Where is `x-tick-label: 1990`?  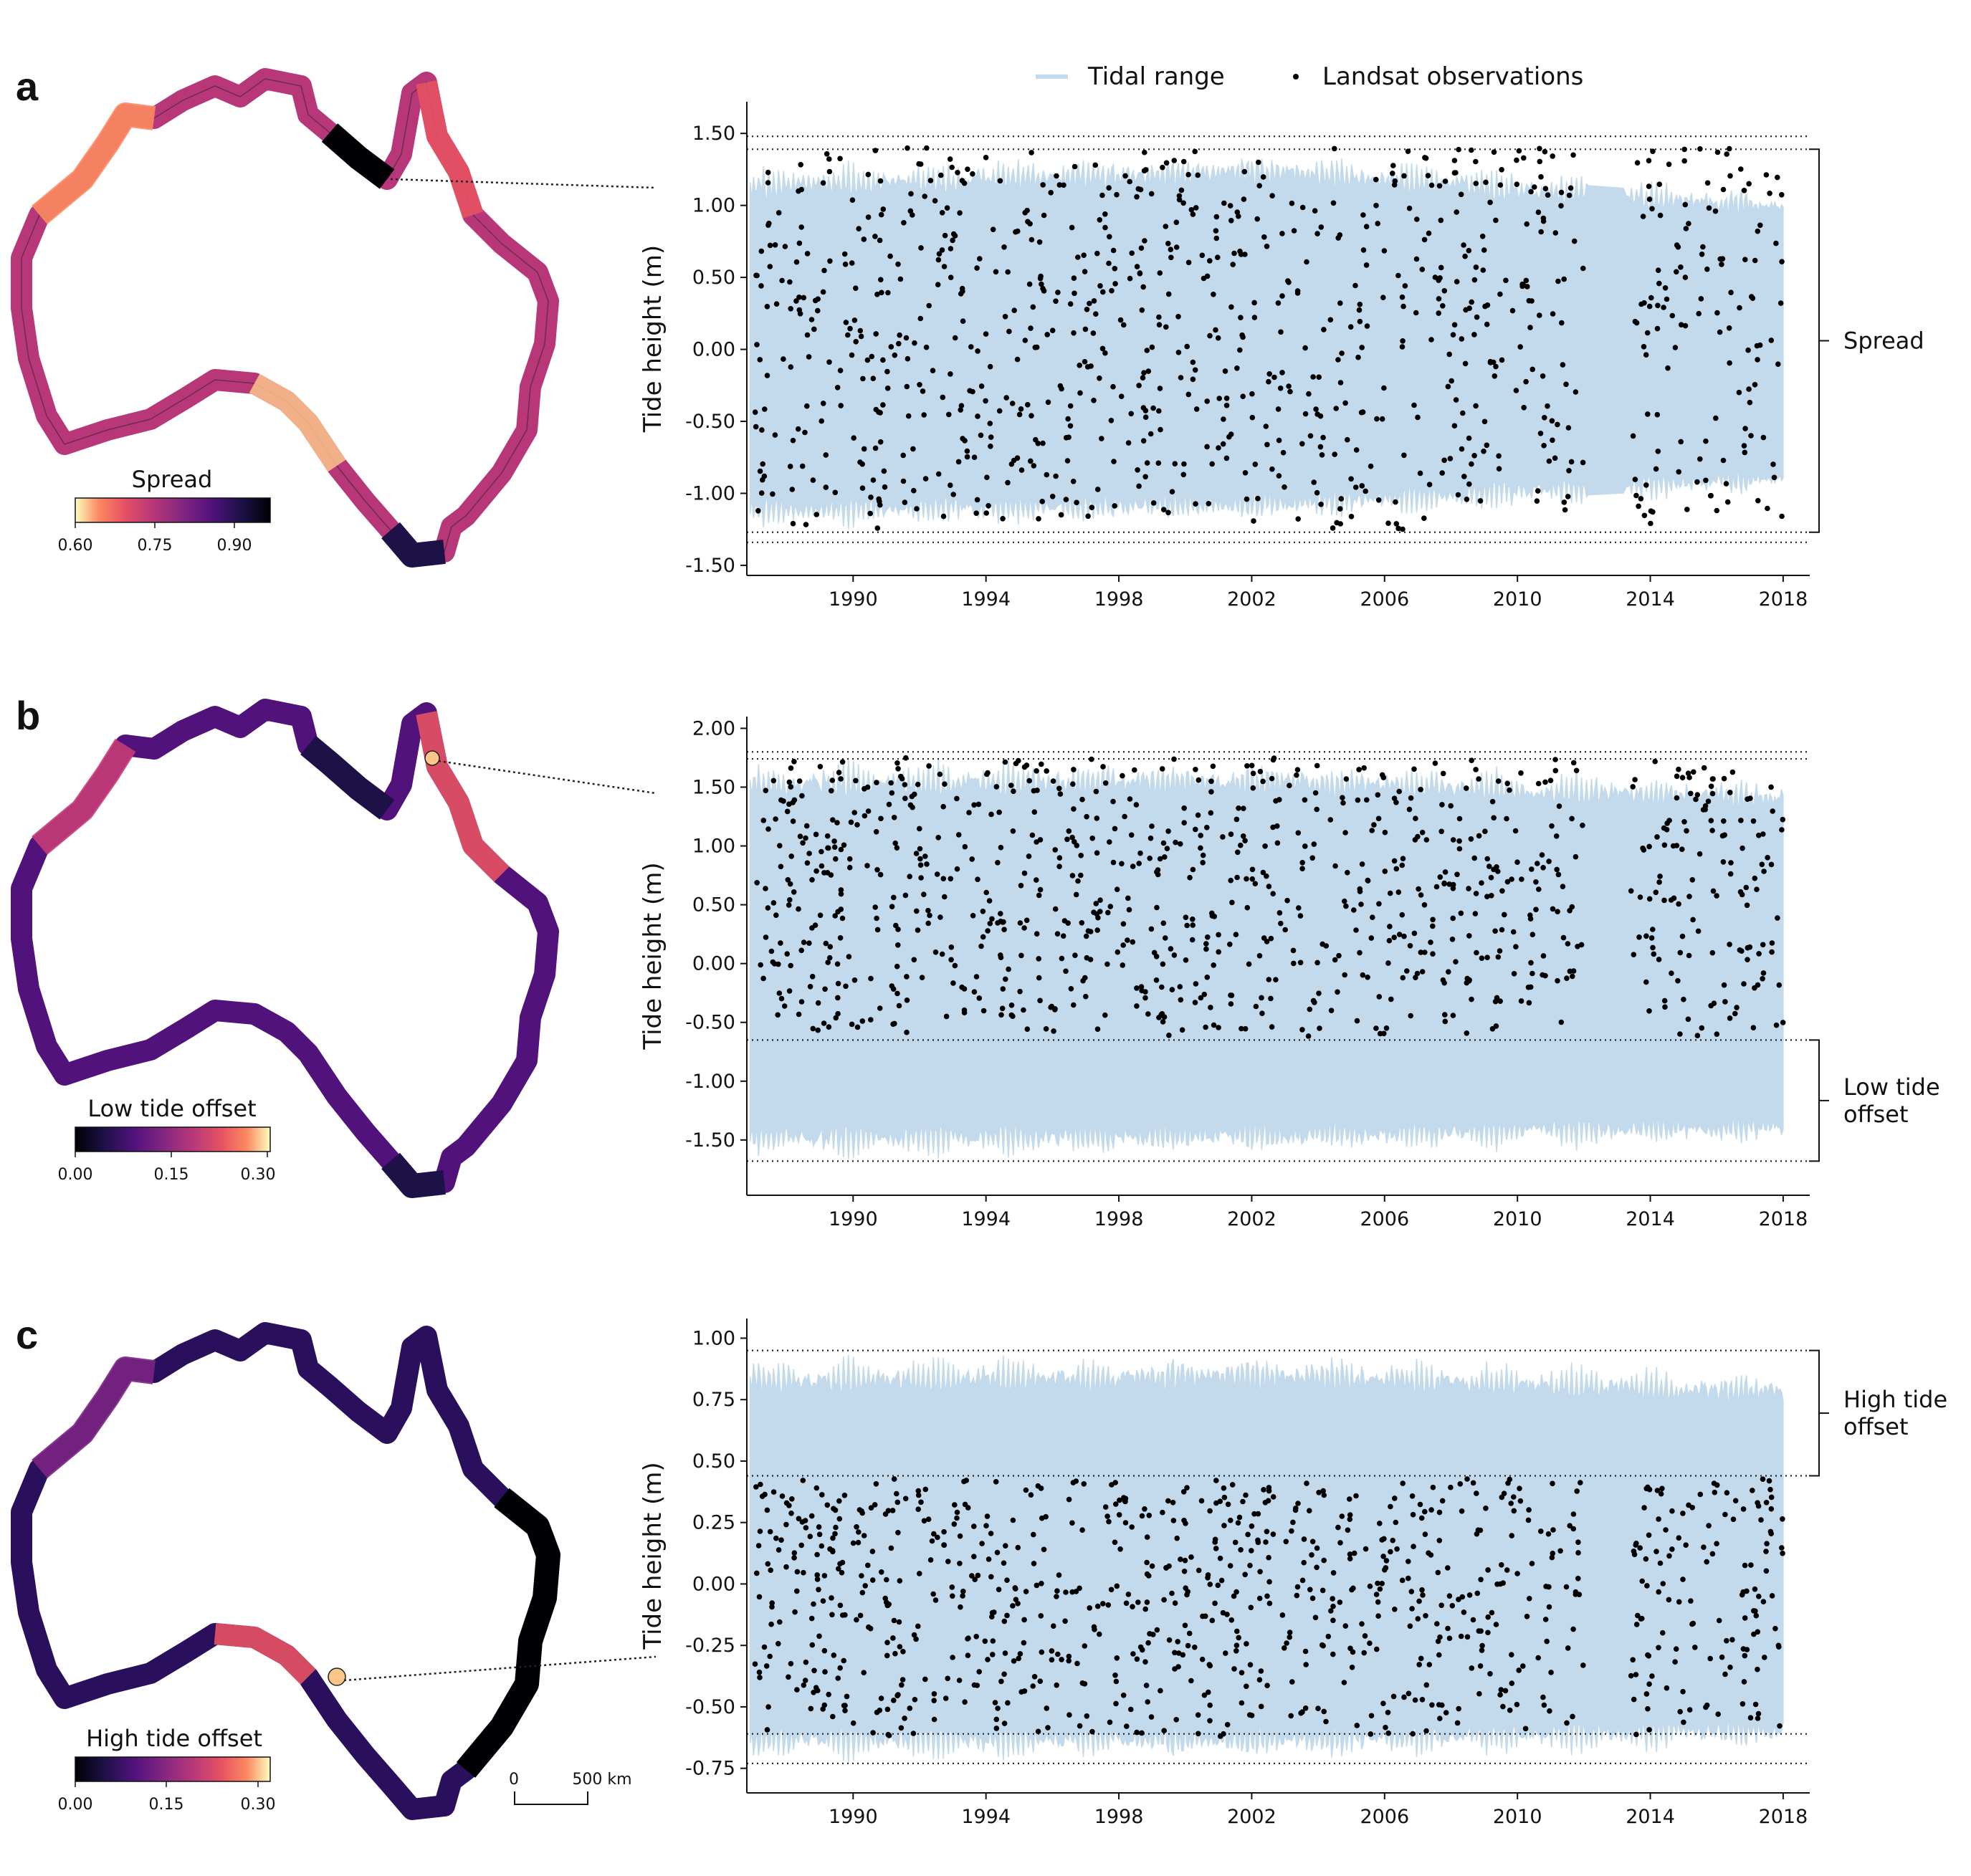 x-tick-label: 1990 is located at coordinates (853, 1817).